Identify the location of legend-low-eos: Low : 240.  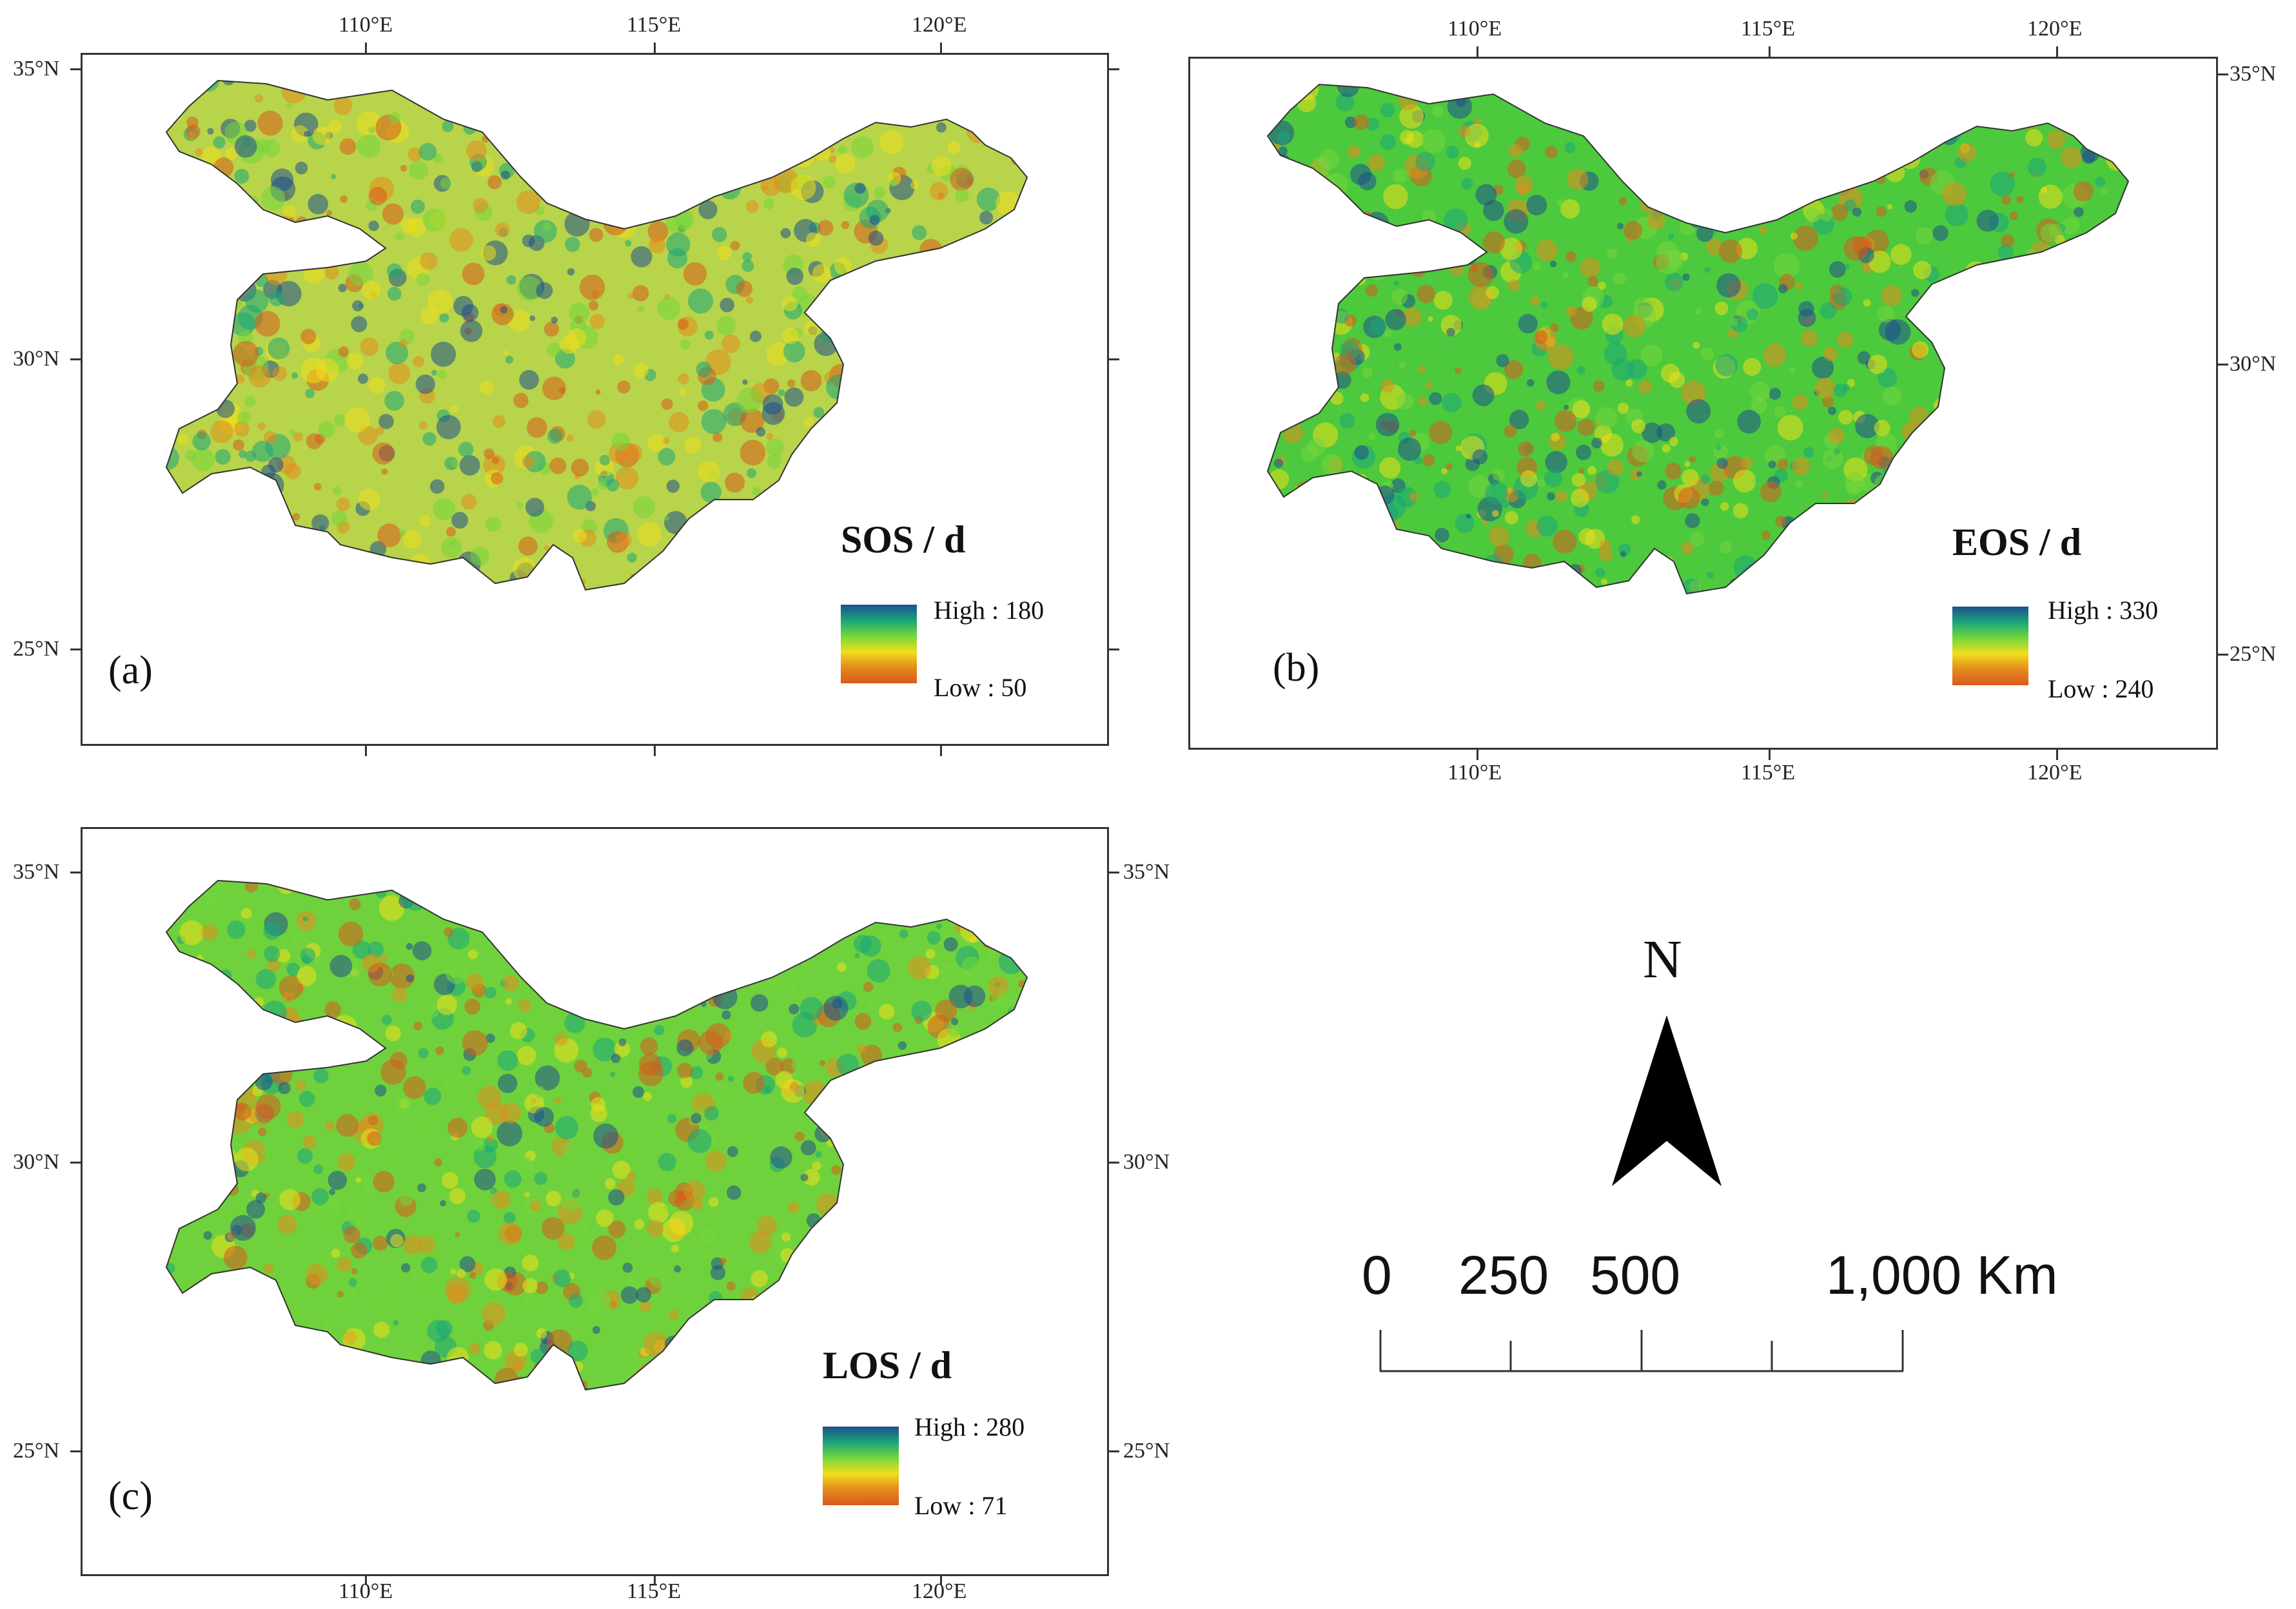
(2101, 688).